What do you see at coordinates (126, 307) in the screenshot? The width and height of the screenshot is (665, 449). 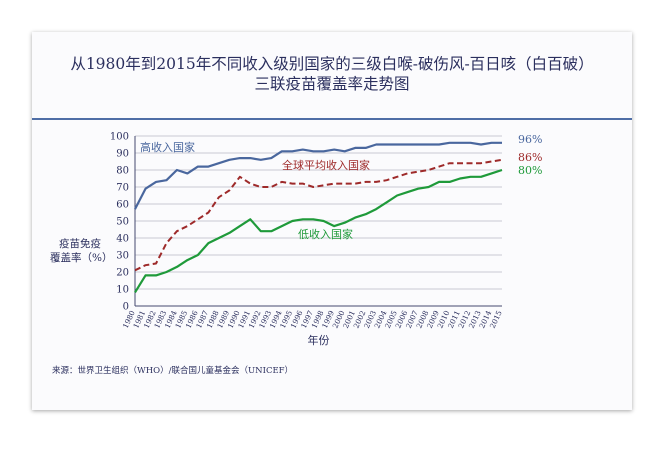 I see `y-tick-label: 0` at bounding box center [126, 307].